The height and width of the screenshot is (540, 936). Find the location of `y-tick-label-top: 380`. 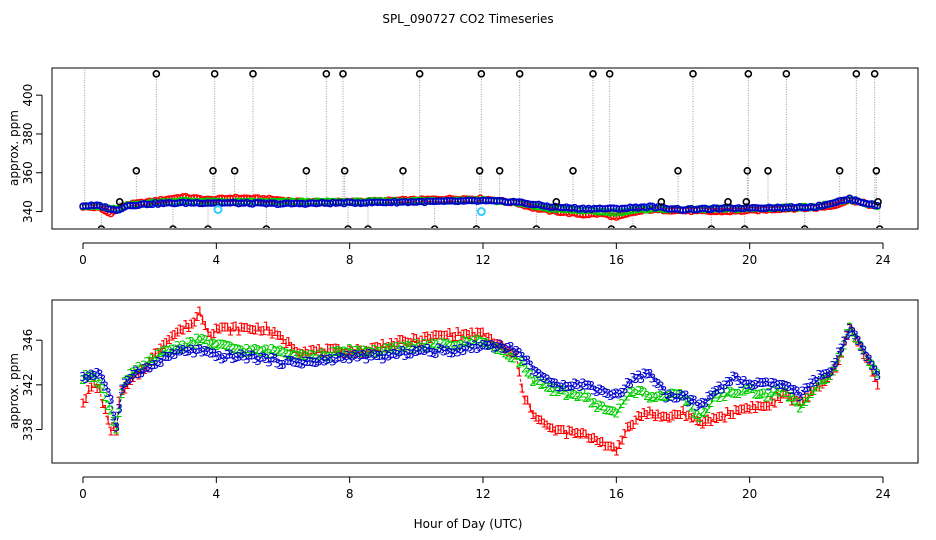

y-tick-label-top: 380 is located at coordinates (28, 133).